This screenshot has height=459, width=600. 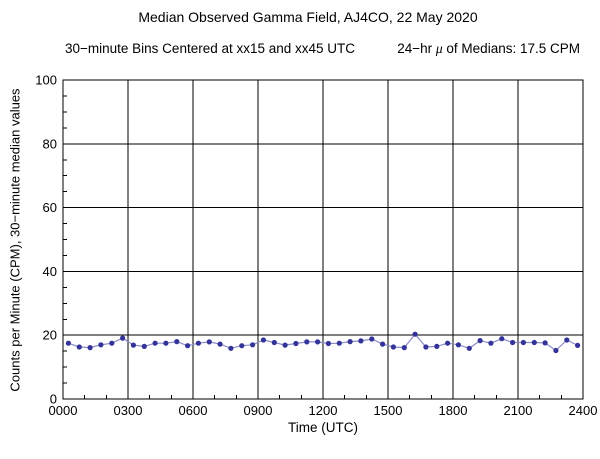 What do you see at coordinates (453, 410) in the screenshot?
I see `x-tick-label: 1800` at bounding box center [453, 410].